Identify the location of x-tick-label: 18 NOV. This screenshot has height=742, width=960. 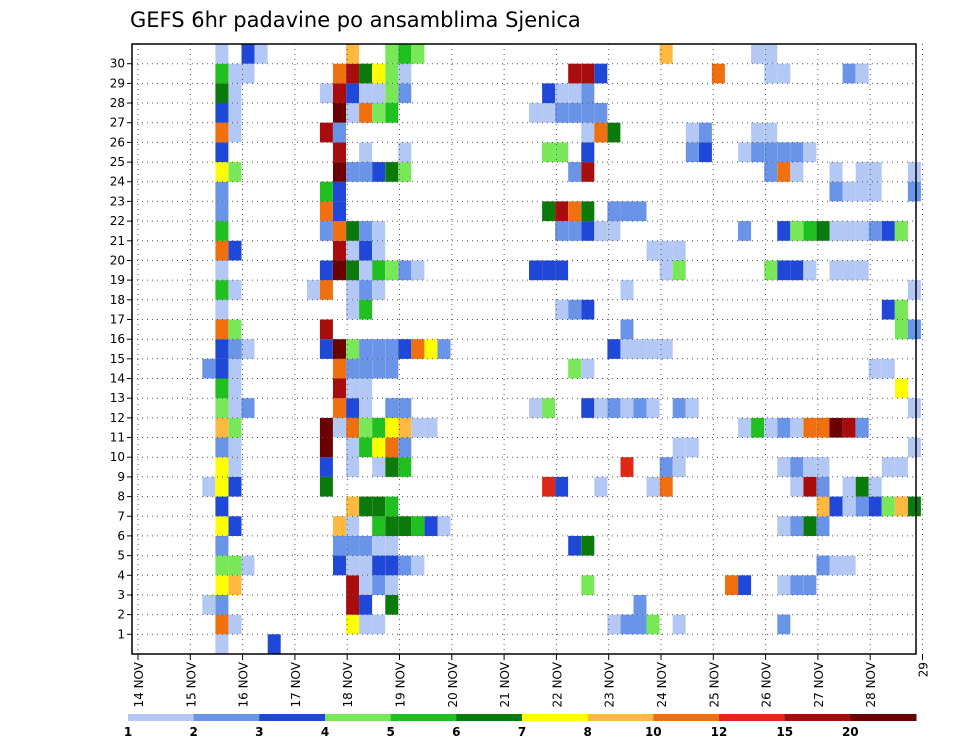
(348, 684).